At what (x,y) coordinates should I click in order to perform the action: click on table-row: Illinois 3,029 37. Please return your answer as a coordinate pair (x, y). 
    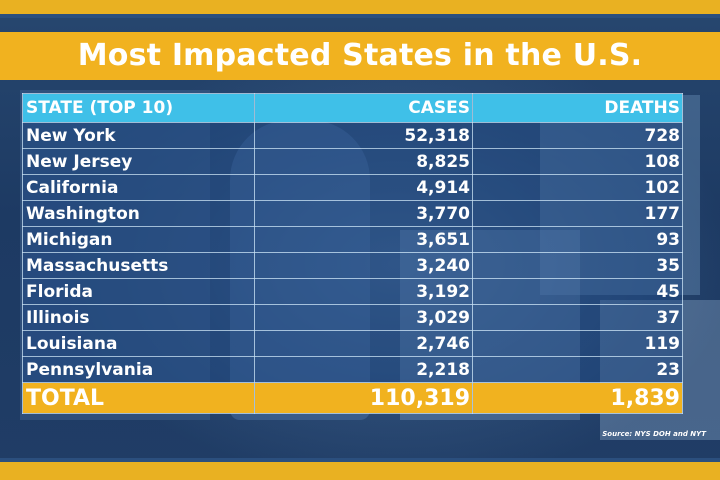
    Looking at the image, I should click on (352, 317).